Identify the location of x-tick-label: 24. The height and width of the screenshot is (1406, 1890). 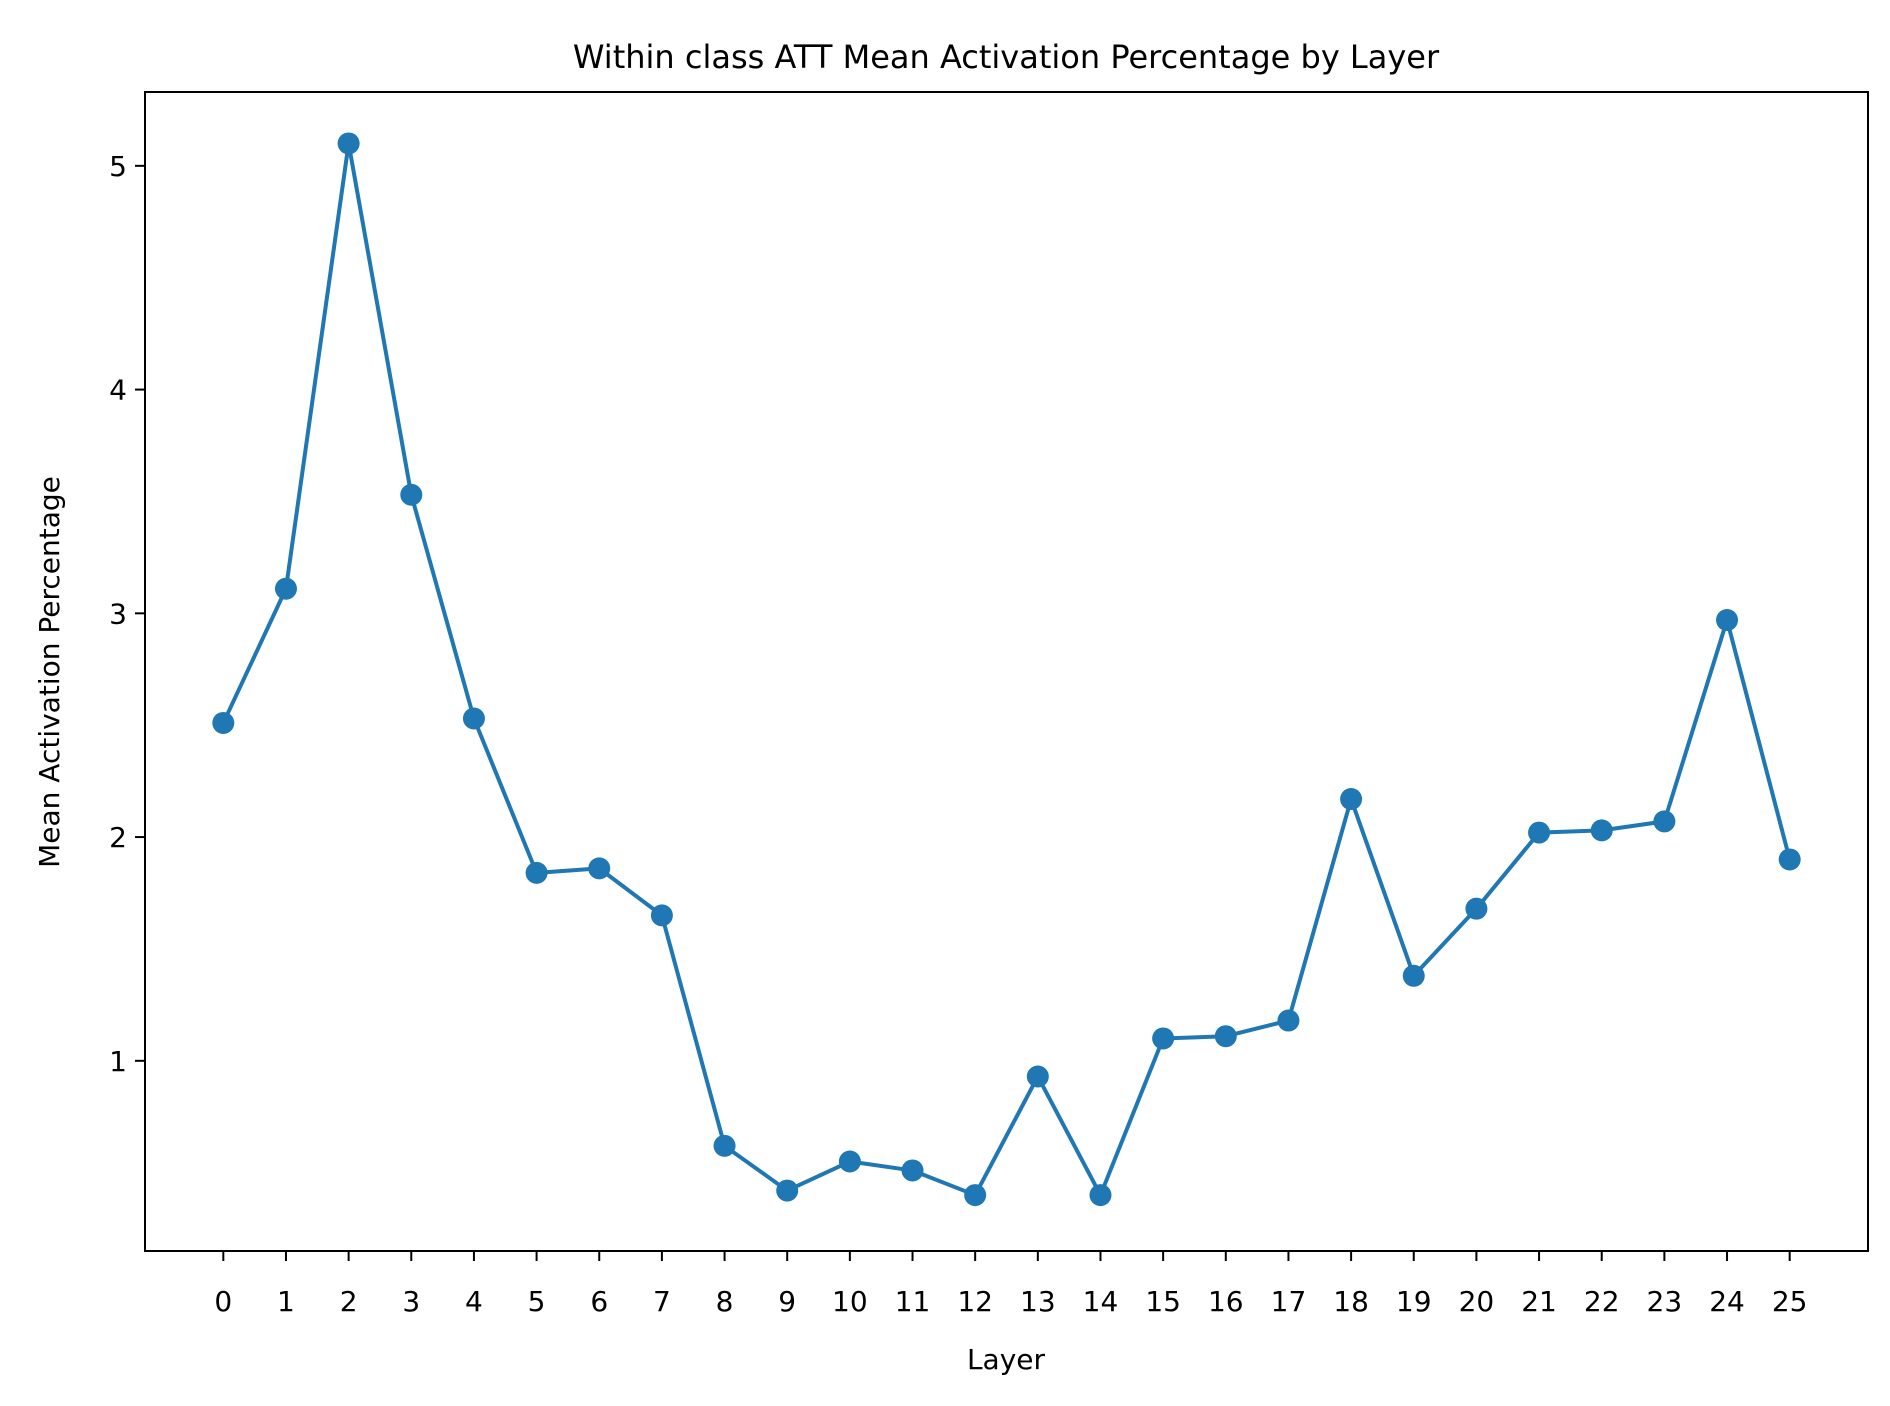
(1727, 1301).